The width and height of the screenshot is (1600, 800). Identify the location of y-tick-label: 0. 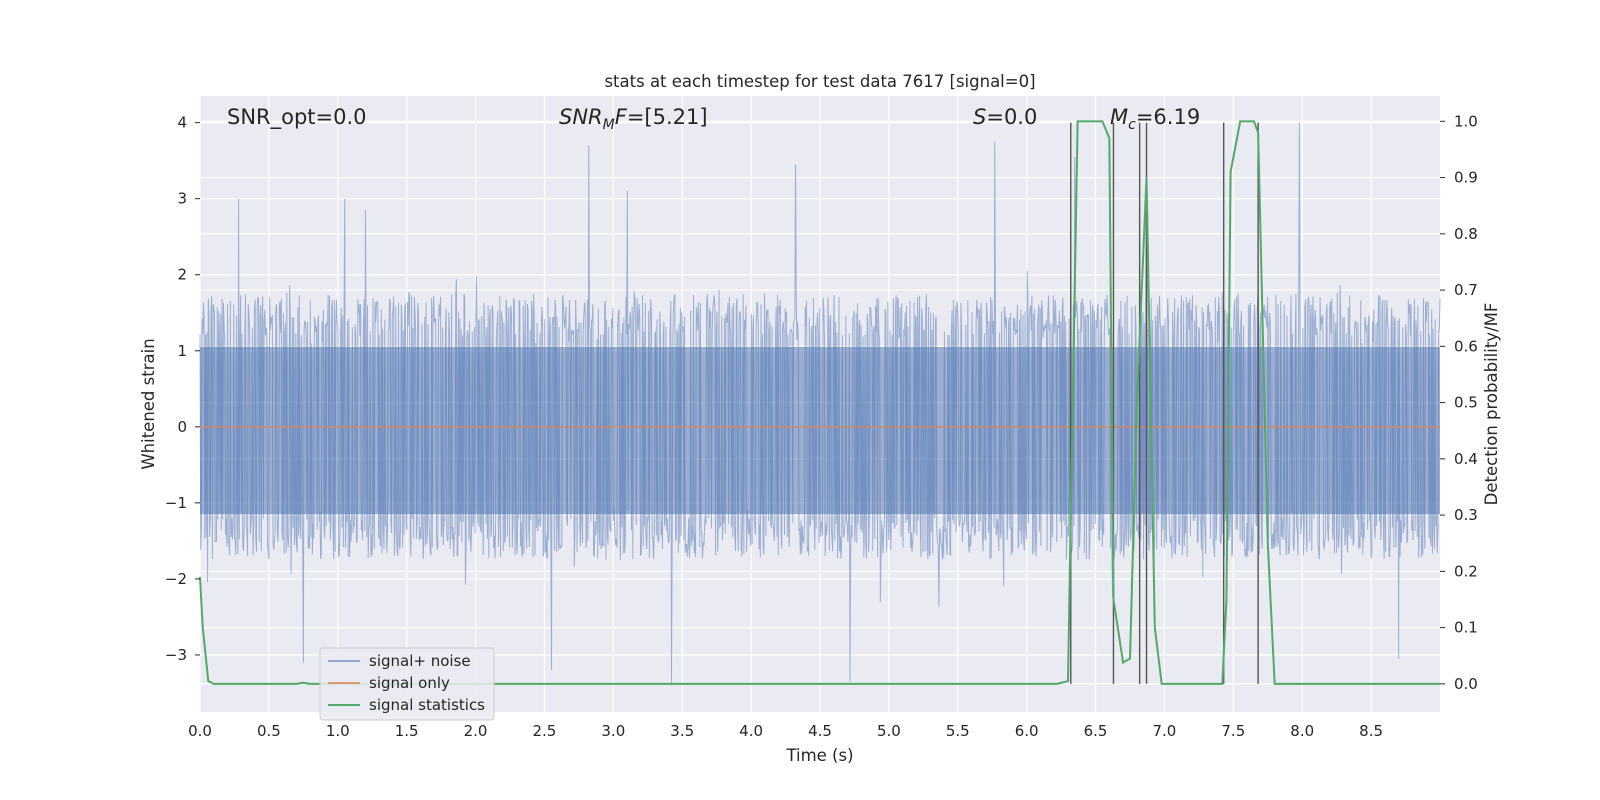
(182, 427).